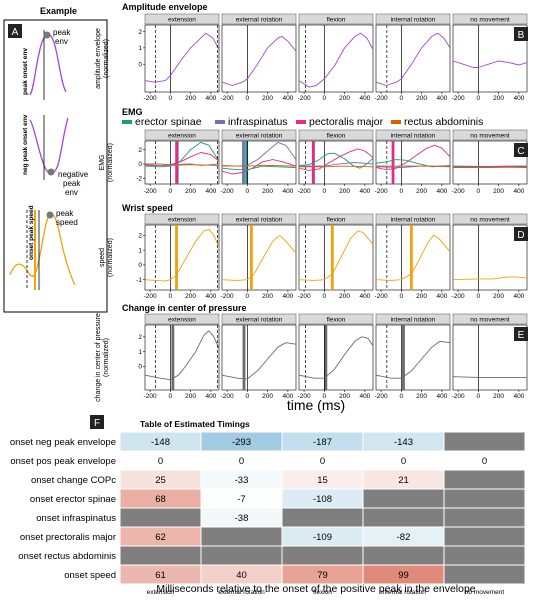 The image size is (534, 600). I want to click on table-cell-value: -33, so click(242, 480).